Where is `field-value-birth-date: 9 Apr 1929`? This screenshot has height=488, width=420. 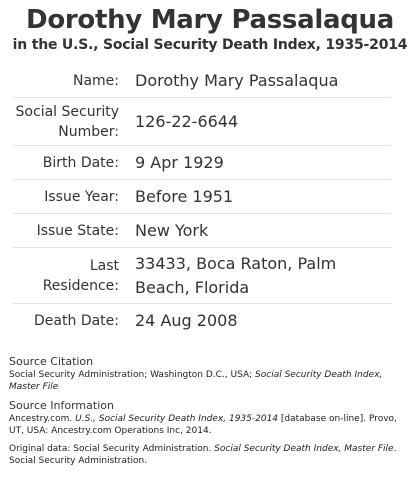
field-value-birth-date: 9 Apr 1929 is located at coordinates (179, 162).